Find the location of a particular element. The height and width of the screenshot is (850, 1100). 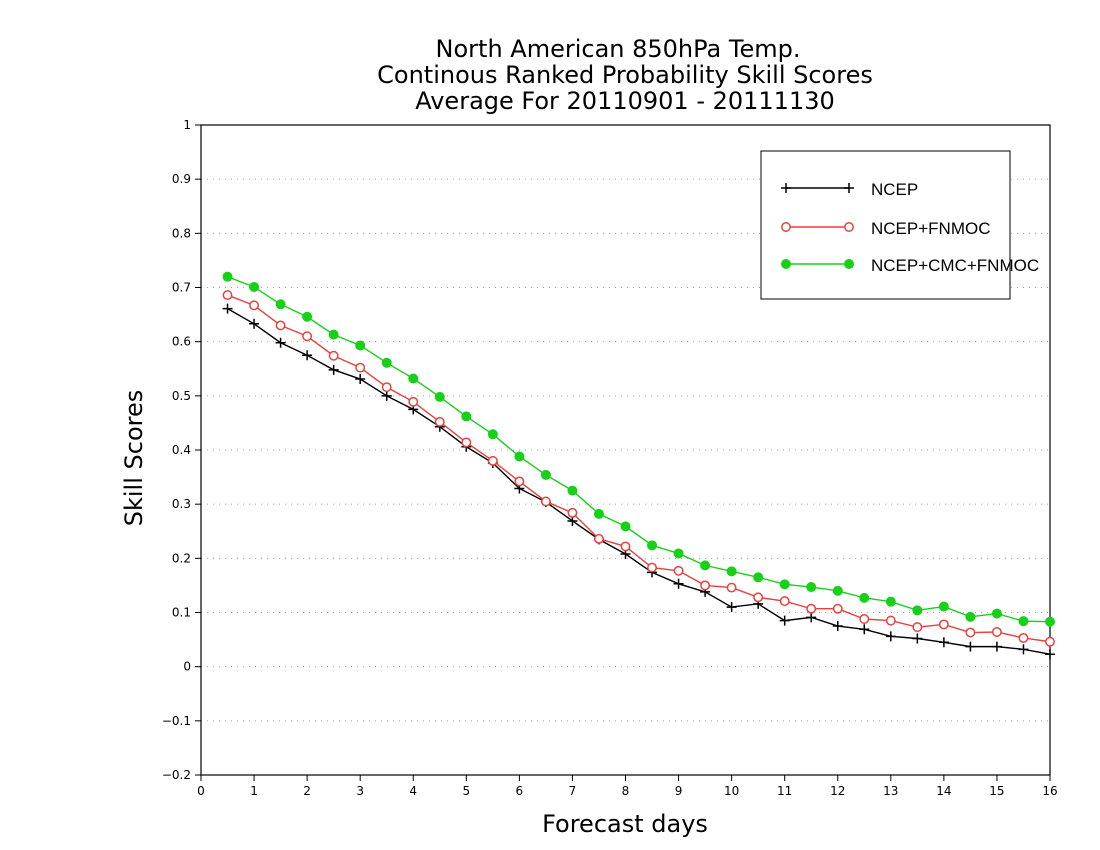

x-tick-label: 4 is located at coordinates (413, 791).